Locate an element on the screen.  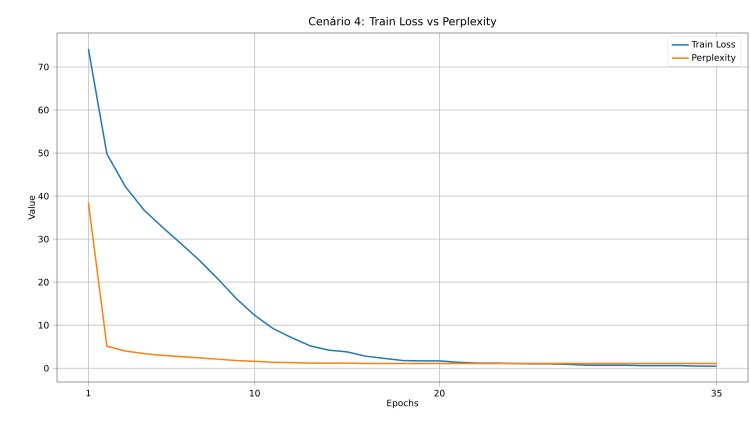
y-axis-title: Value is located at coordinates (31, 208).